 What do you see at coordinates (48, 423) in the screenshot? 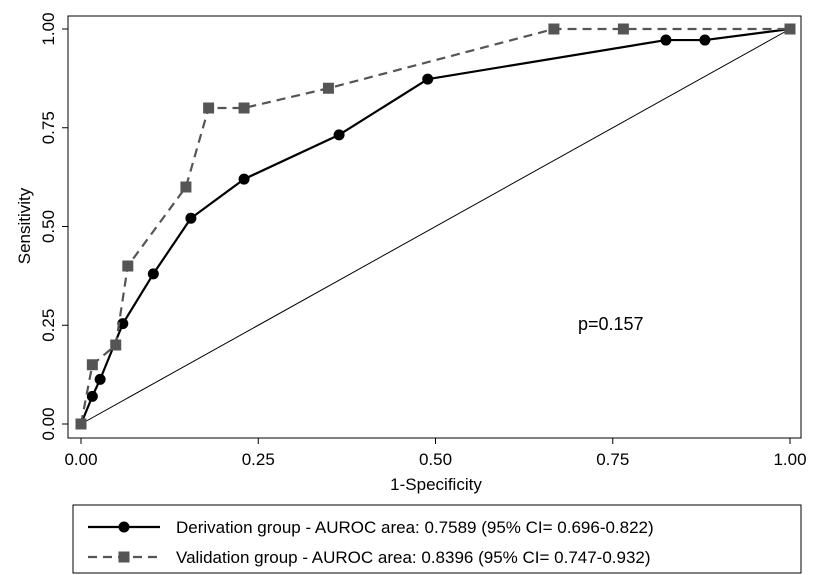
I see `y-tick-label: 0.00` at bounding box center [48, 423].